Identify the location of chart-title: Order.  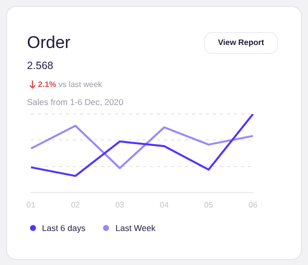
(48, 43).